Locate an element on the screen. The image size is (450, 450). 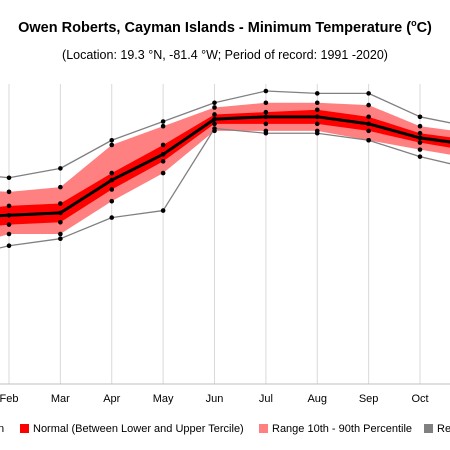
legend-label-percentile: Range 10th - 90th Percentile is located at coordinates (342, 429).